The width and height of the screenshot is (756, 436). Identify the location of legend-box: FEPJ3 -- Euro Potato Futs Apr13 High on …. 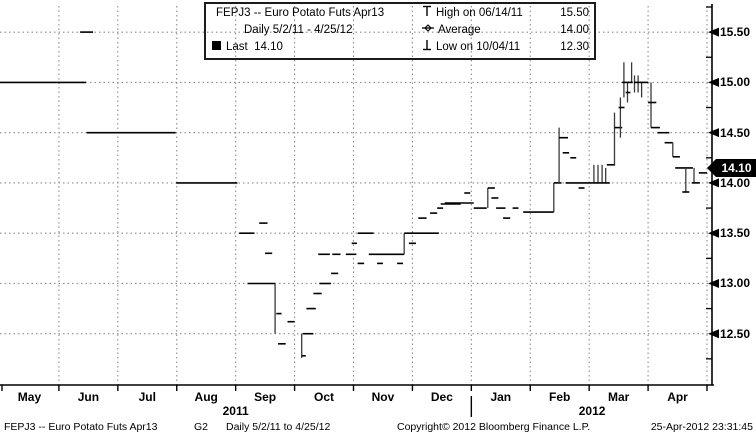
(400, 31).